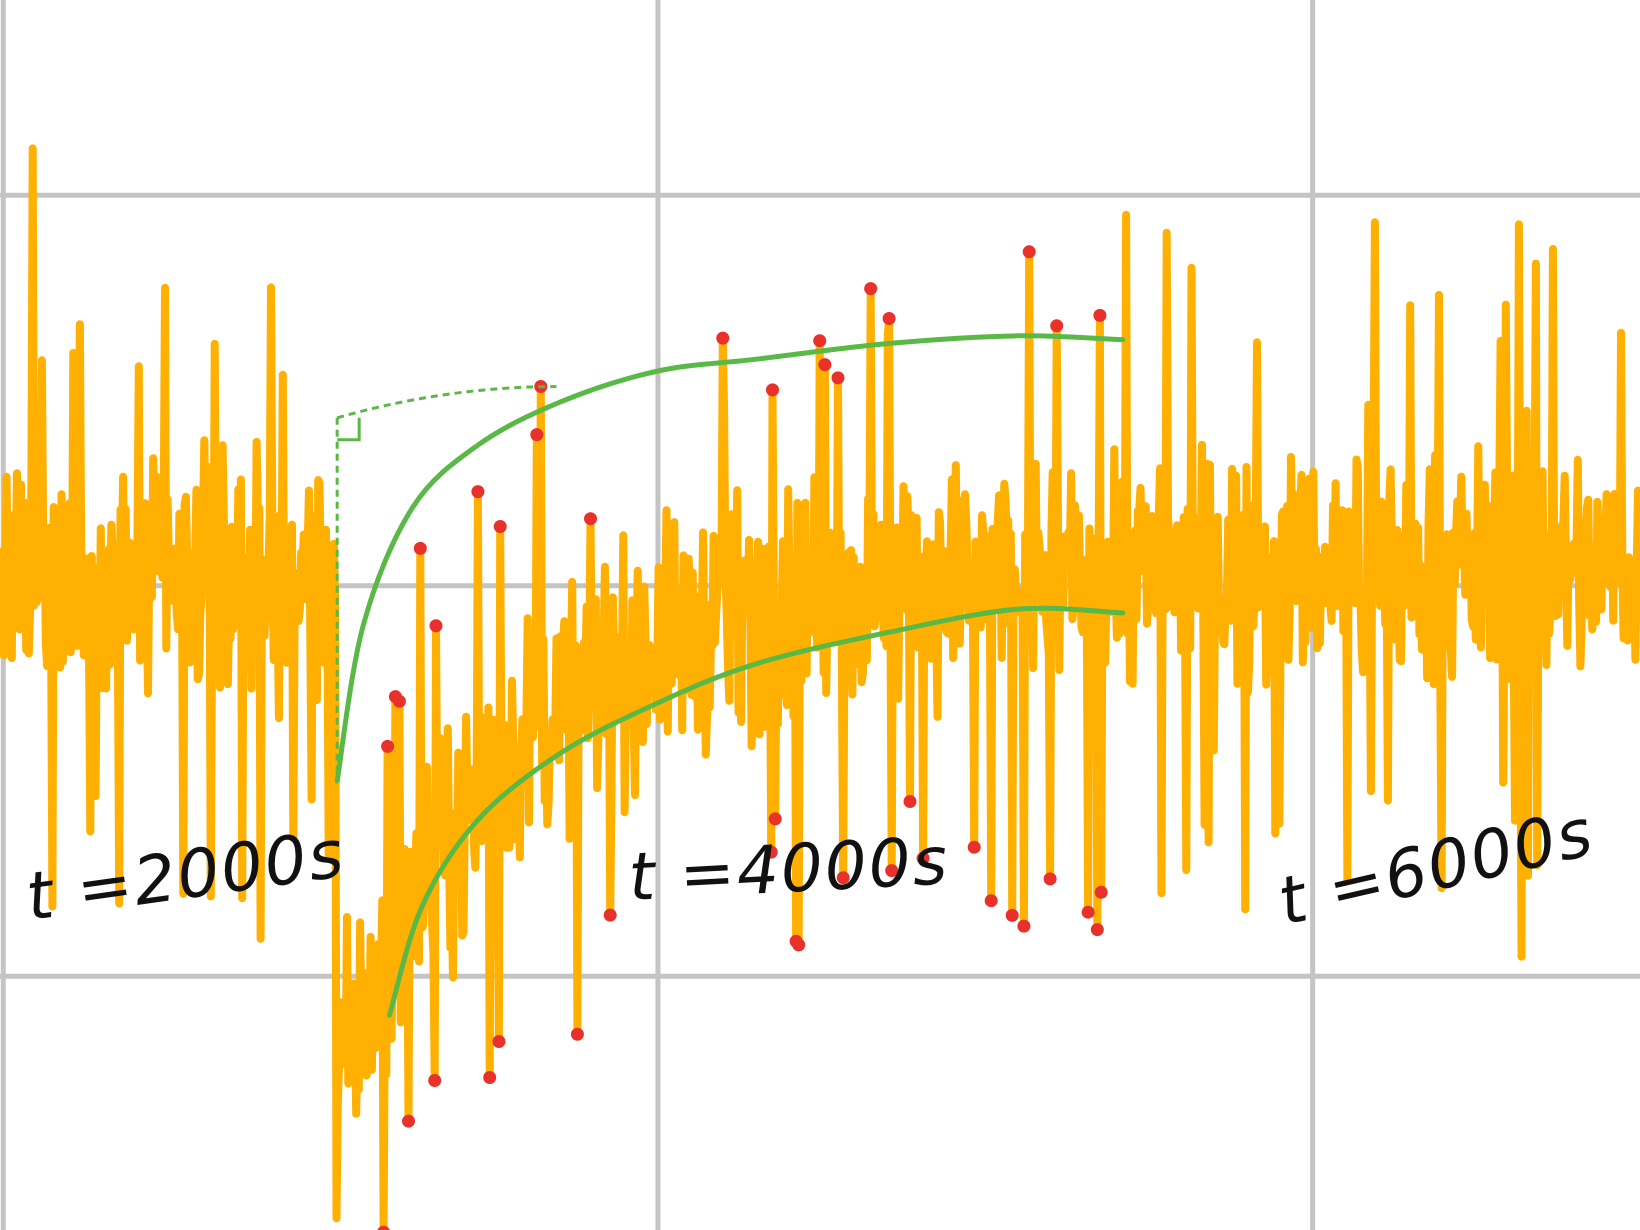  What do you see at coordinates (1436, 866) in the screenshot?
I see `time-label-6000: t =6000s` at bounding box center [1436, 866].